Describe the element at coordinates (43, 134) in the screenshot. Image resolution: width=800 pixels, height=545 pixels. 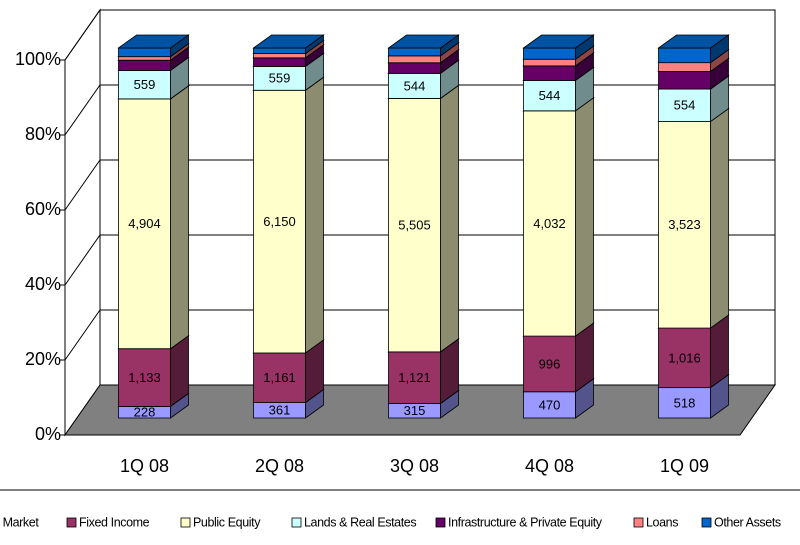
I see `y-tick-label: 80%` at that location.